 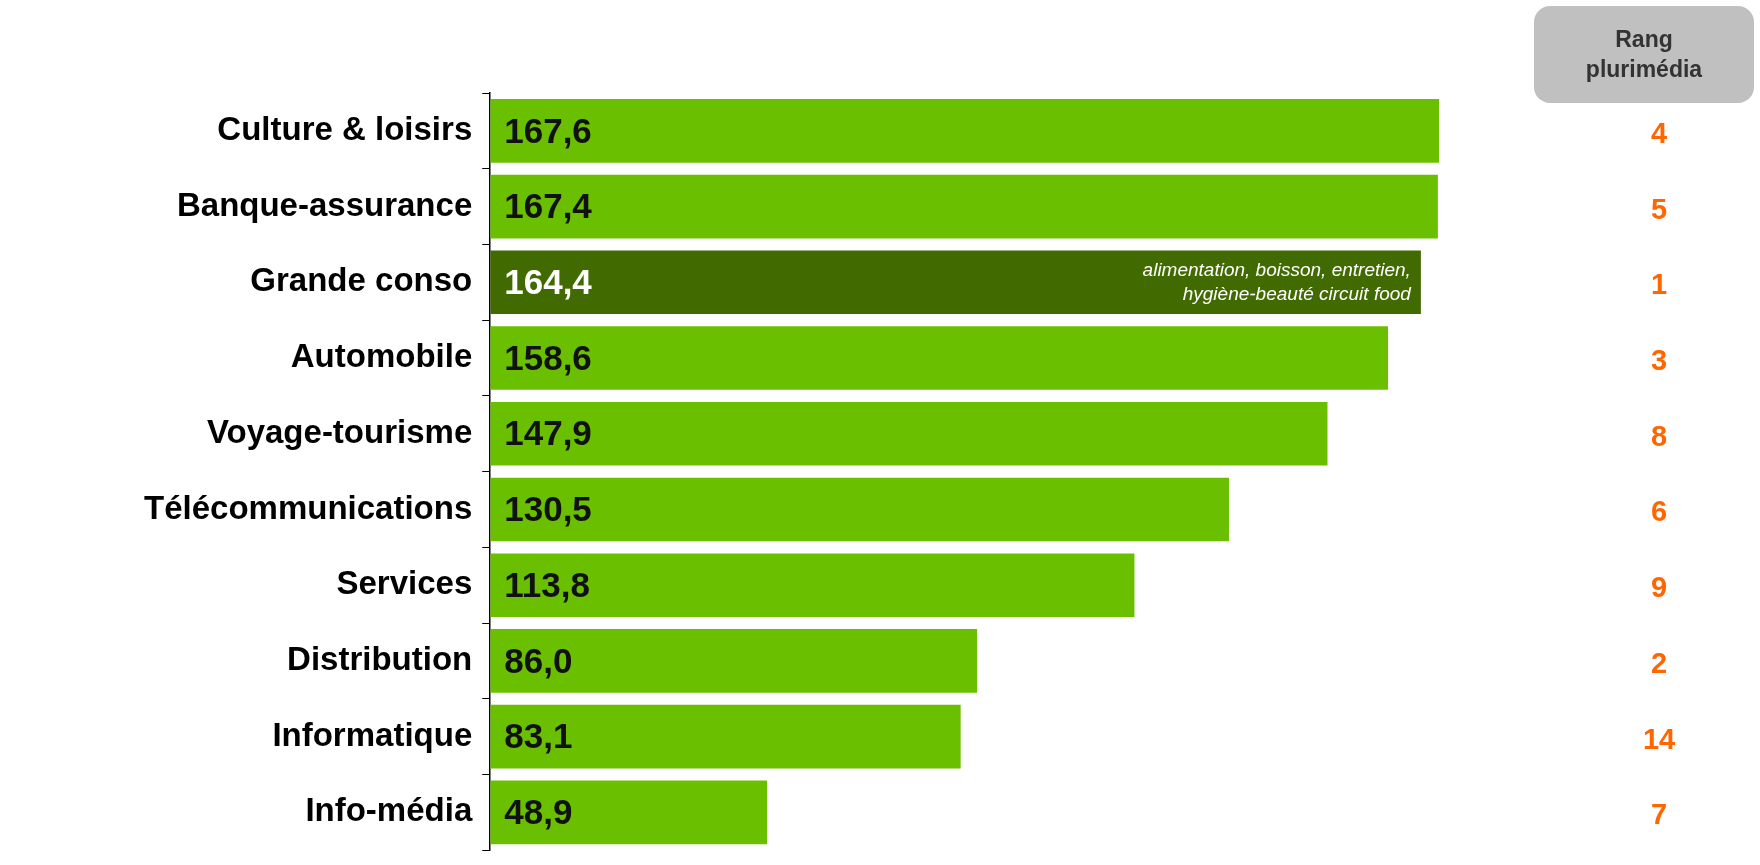 What do you see at coordinates (548, 357) in the screenshot?
I see `data-label: 158,6` at bounding box center [548, 357].